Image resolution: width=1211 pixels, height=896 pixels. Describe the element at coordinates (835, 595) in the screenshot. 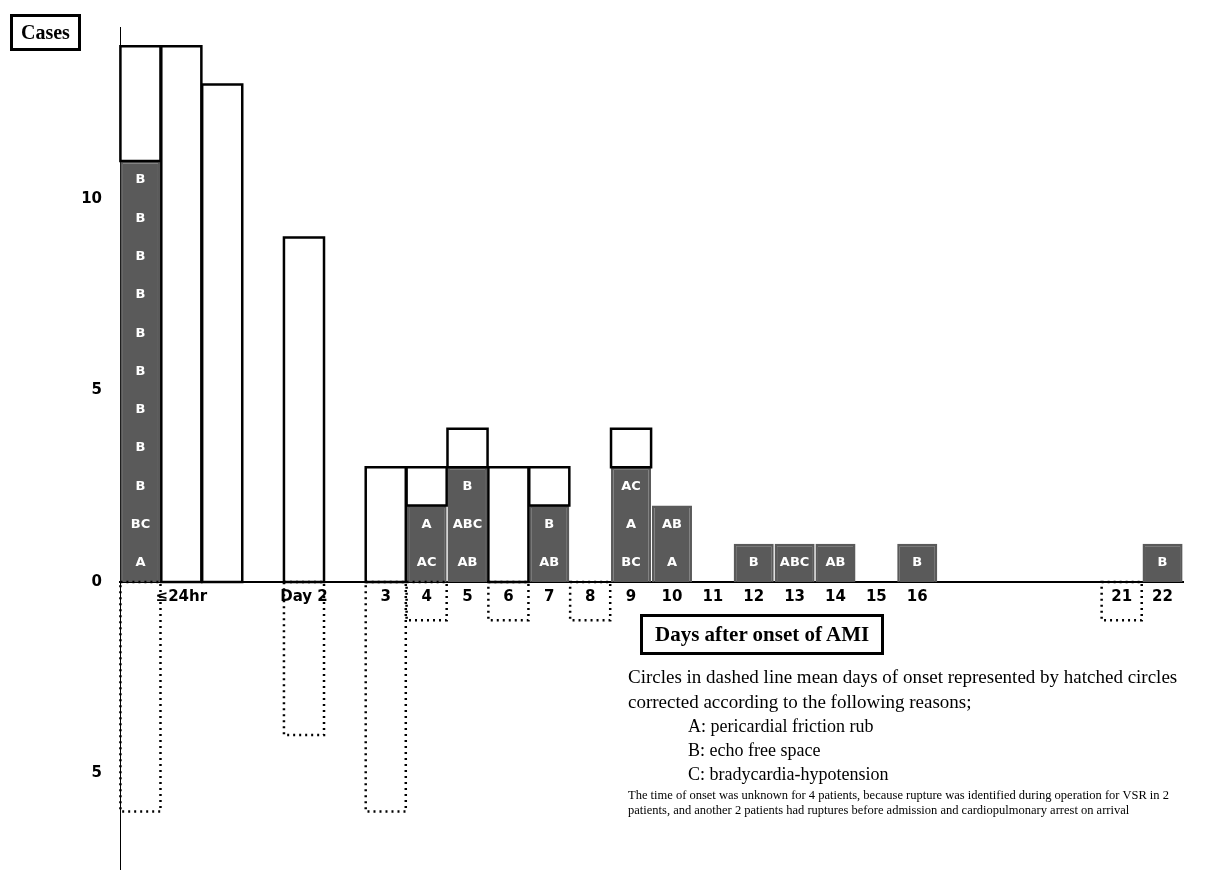

I see `x-tick-label: 14` at that location.